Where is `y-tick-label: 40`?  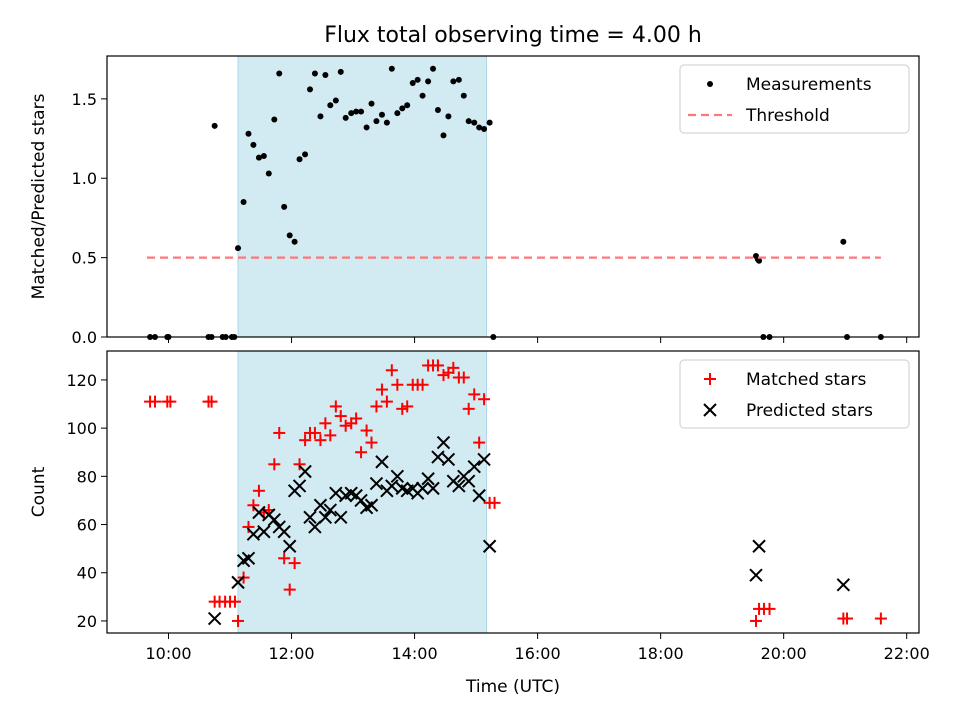
y-tick-label: 40 is located at coordinates (87, 573).